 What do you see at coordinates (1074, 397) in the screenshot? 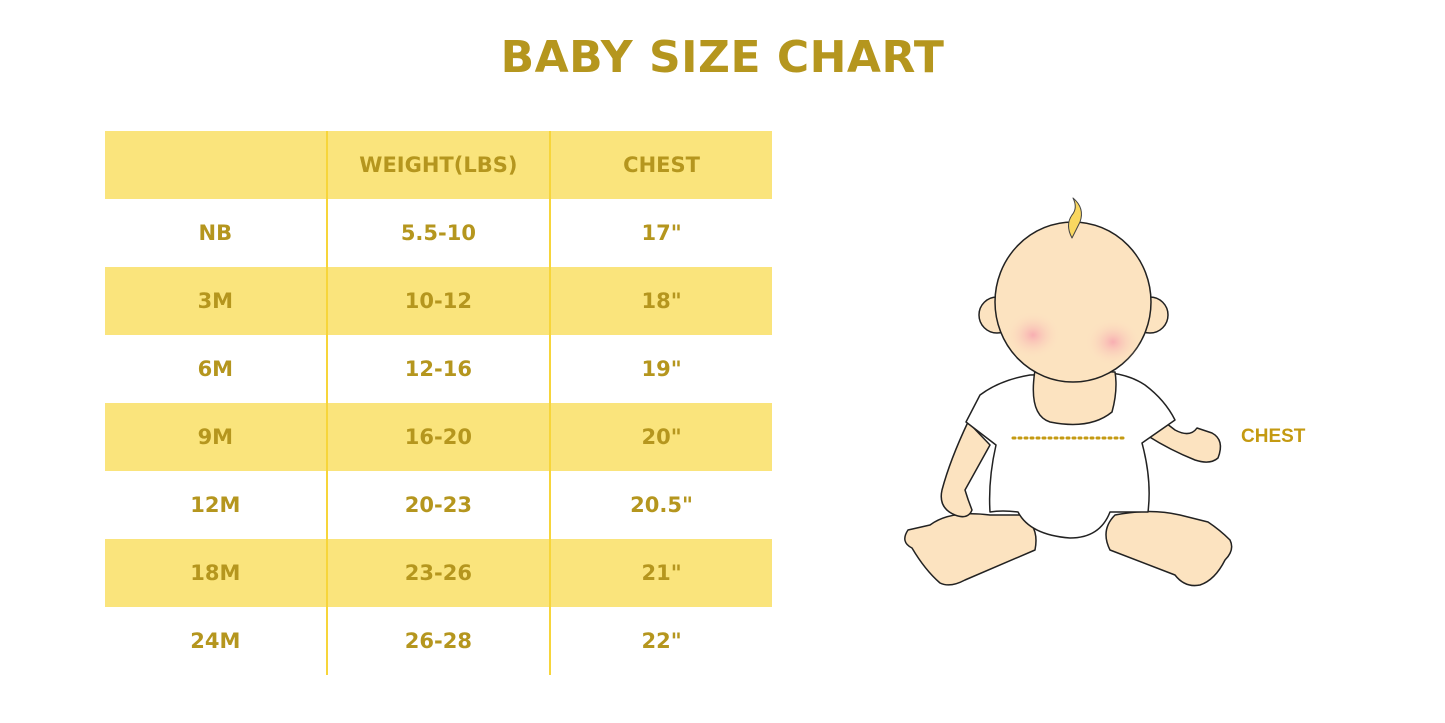
I see `neck` at bounding box center [1074, 397].